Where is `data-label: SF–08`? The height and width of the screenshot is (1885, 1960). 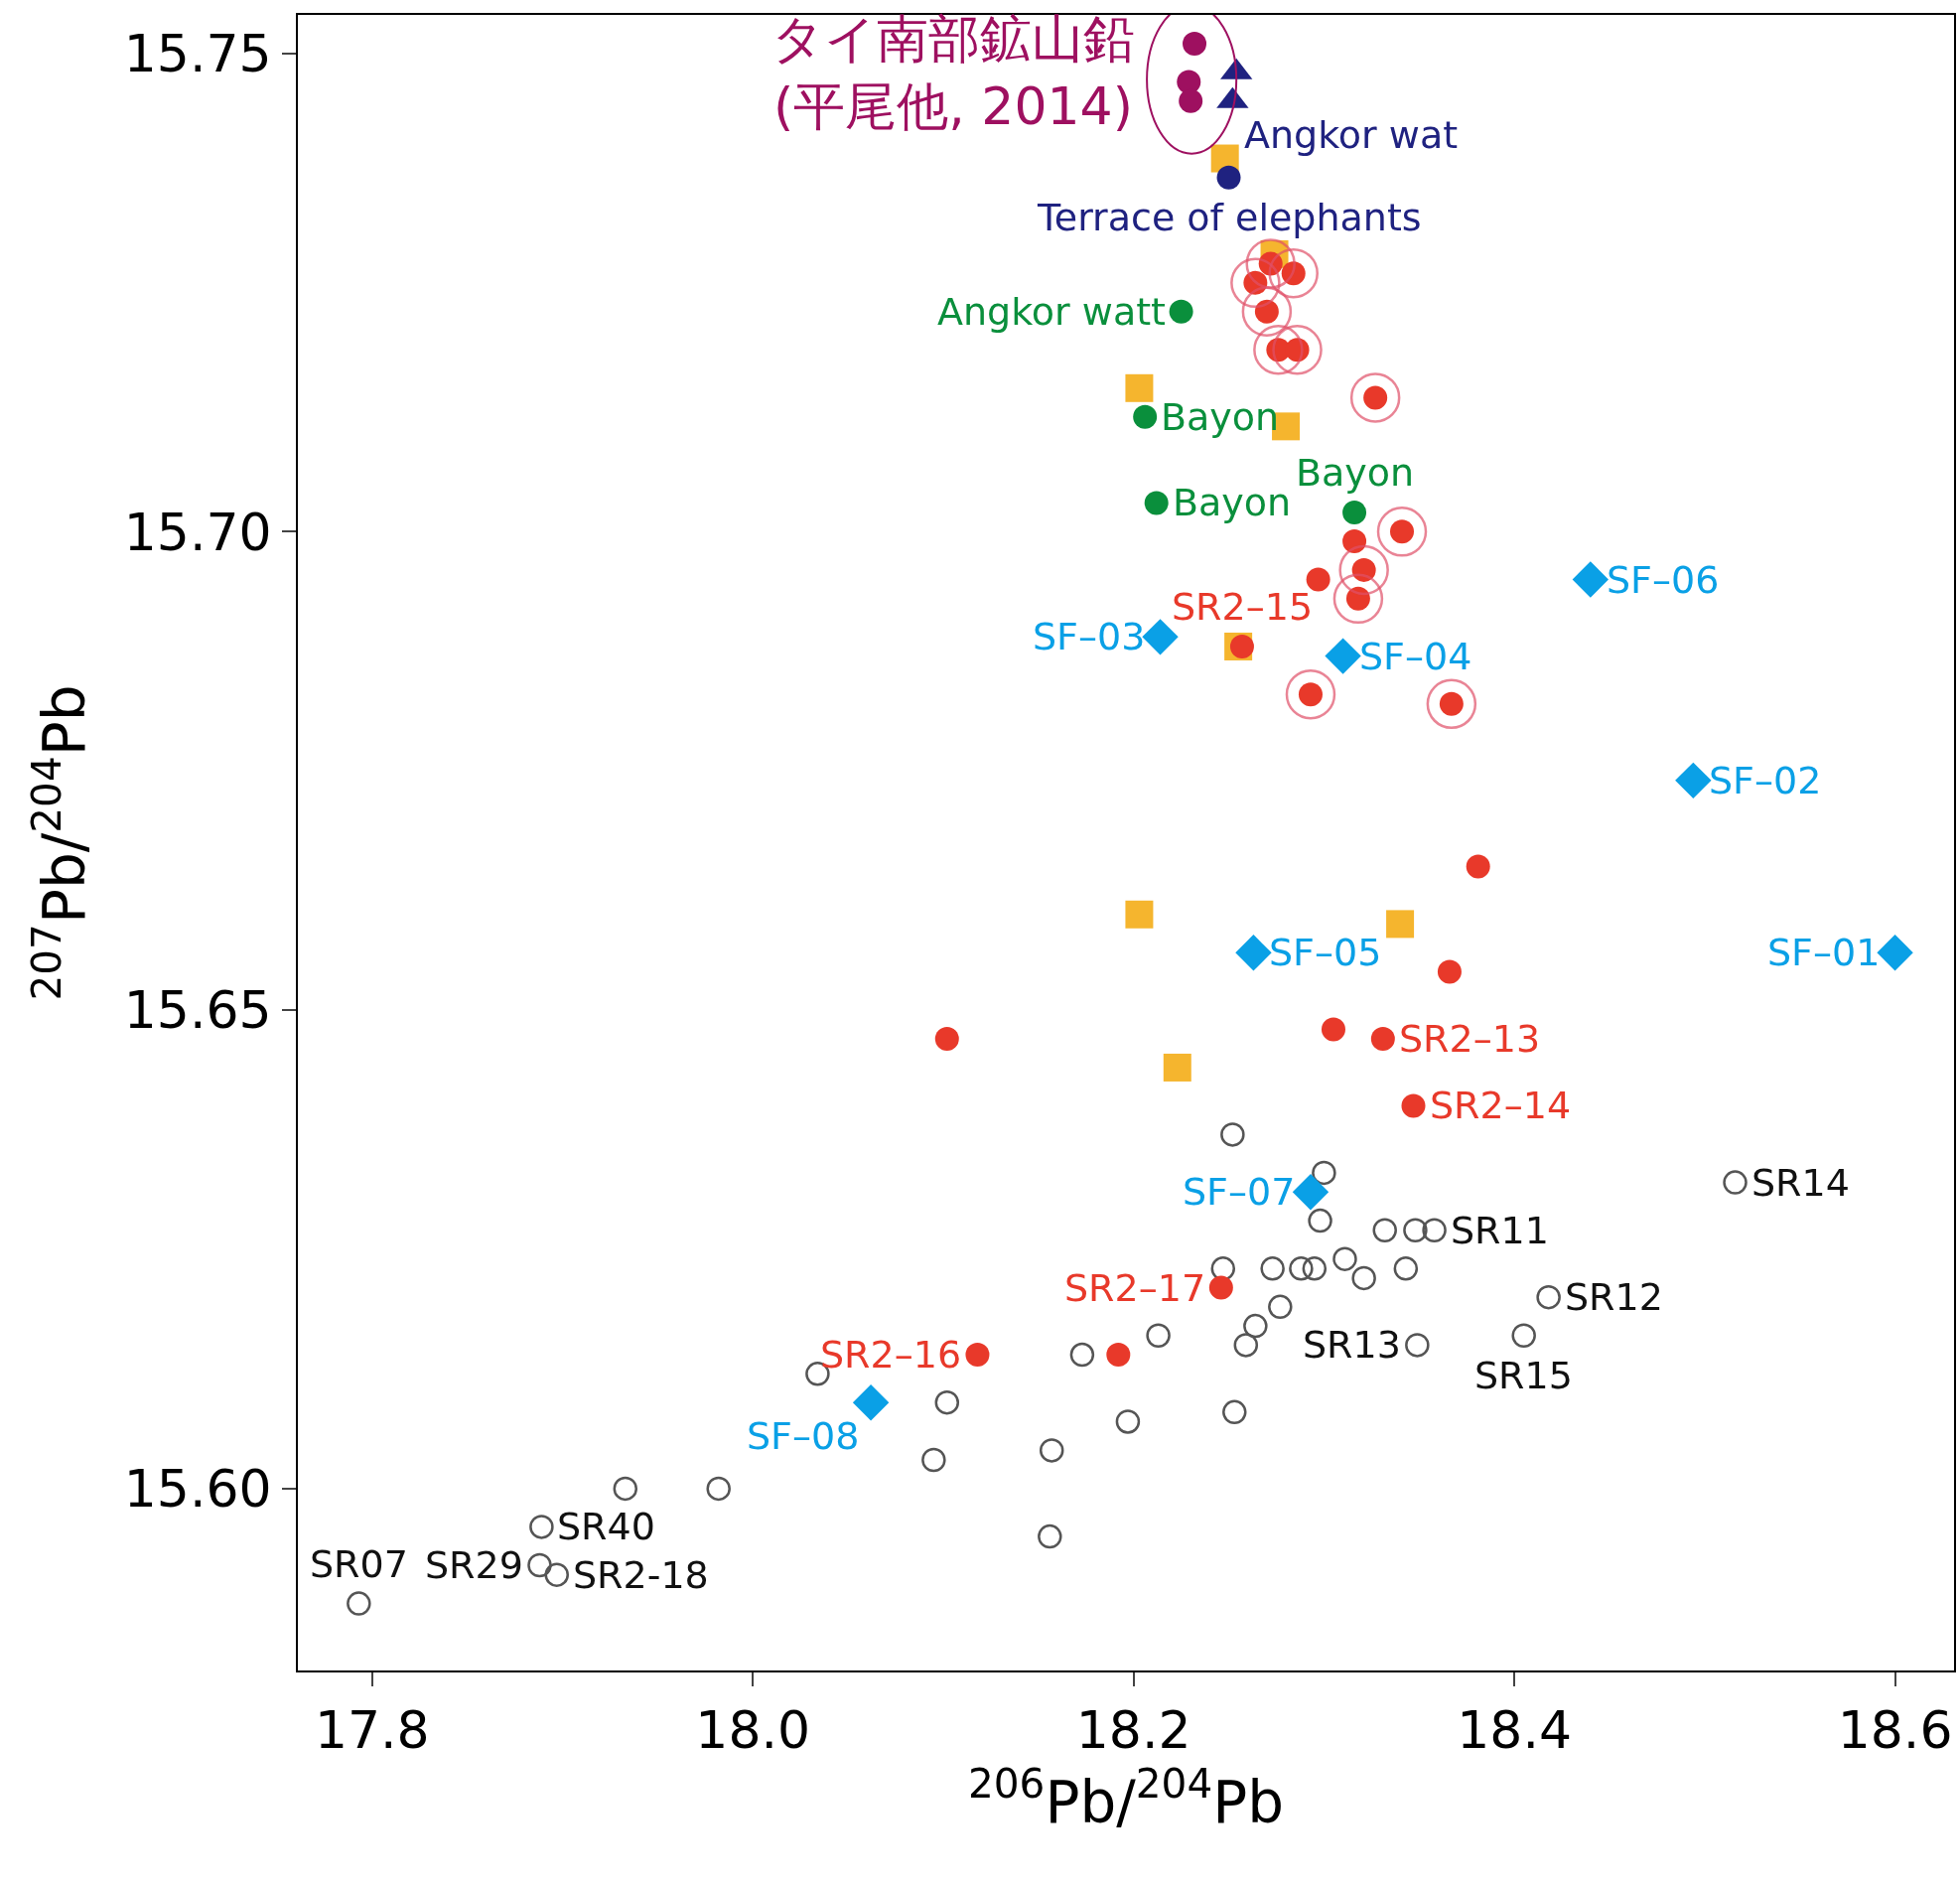
data-label: SF–08 is located at coordinates (803, 1436).